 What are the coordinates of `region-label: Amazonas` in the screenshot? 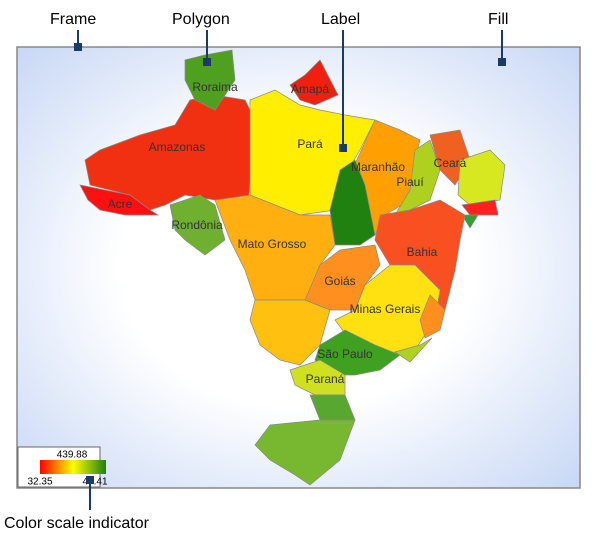 It's located at (177, 147).